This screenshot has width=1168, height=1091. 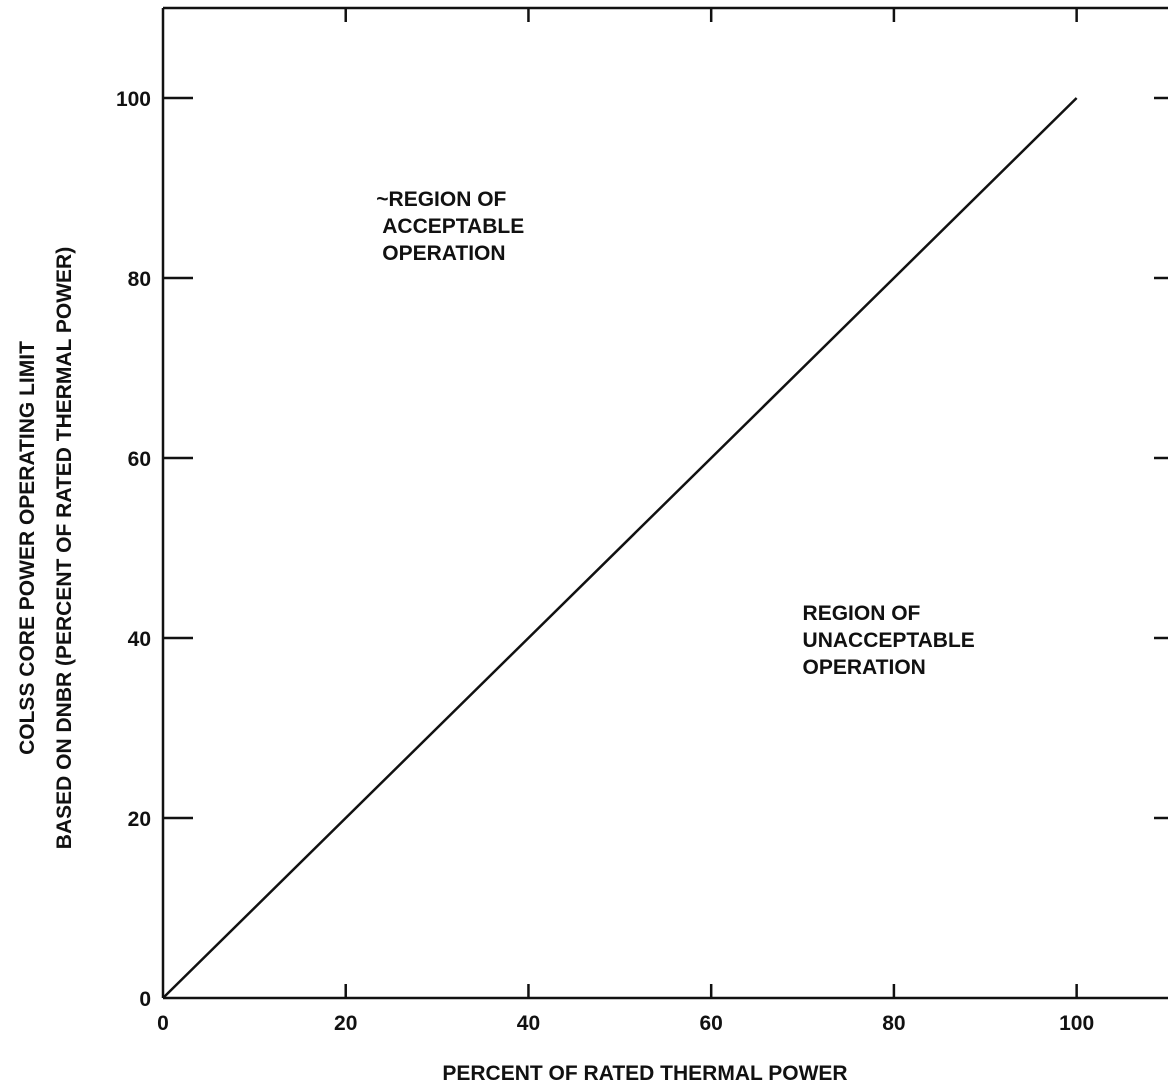 I want to click on region-annotation-0: ~REGION OF ACCEPTABLE OPERATION, so click(x=450, y=226).